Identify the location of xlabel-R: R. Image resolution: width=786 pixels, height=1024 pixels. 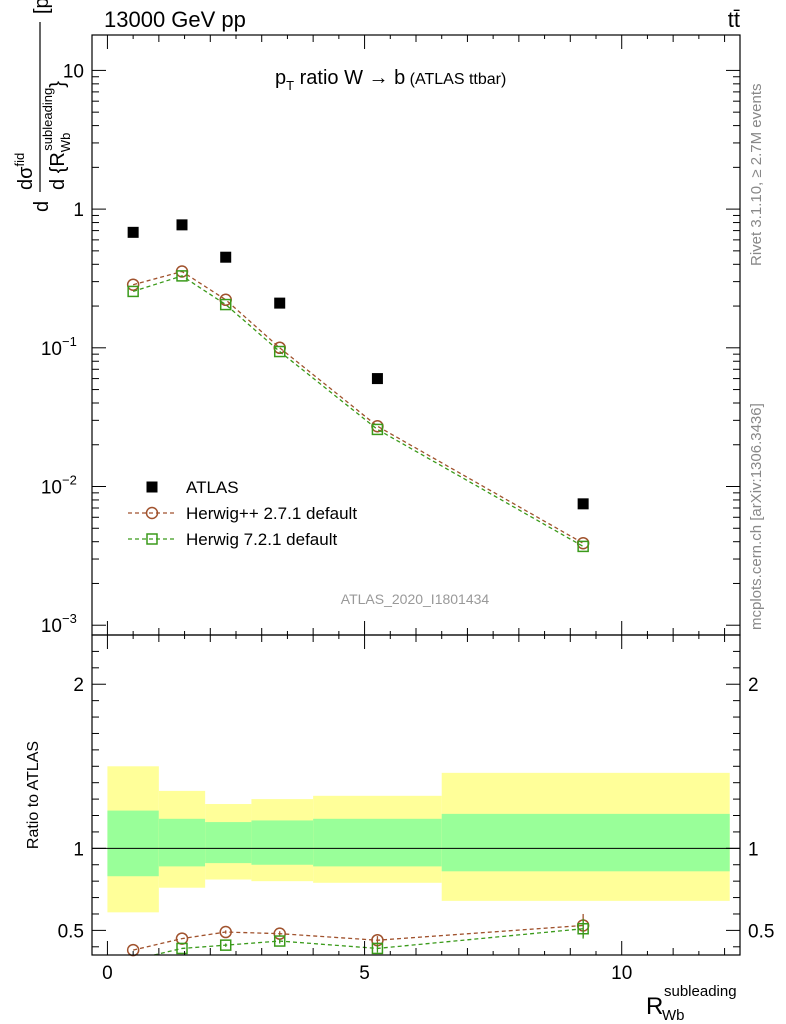
(654, 1006).